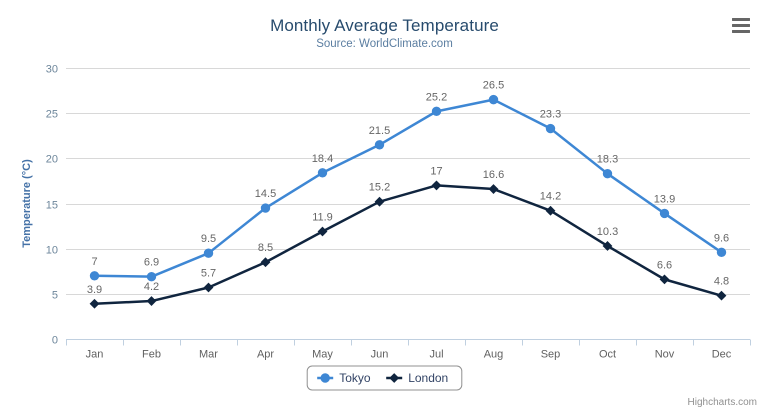 Image resolution: width=769 pixels, height=416 pixels. What do you see at coordinates (607, 355) in the screenshot?
I see `x-axis-tick-label: Oct` at bounding box center [607, 355].